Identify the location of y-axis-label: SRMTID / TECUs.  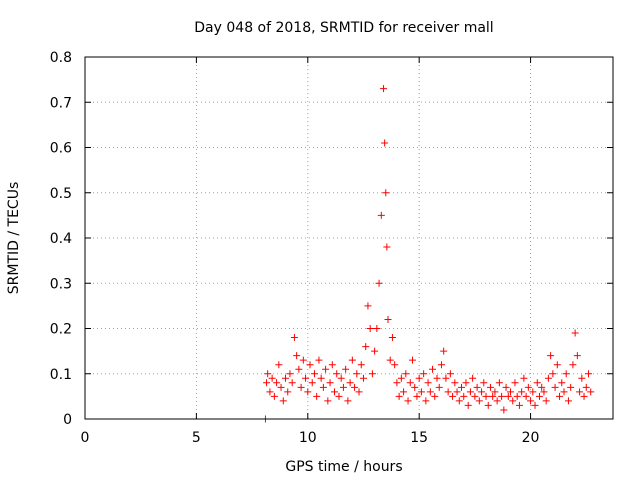
(14, 238).